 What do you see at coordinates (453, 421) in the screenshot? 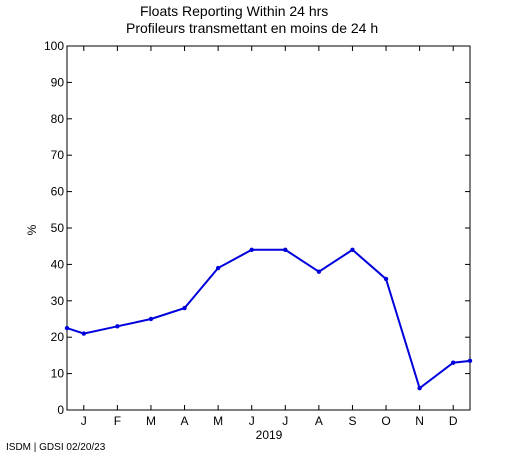
I see `x-tick-label: D` at bounding box center [453, 421].